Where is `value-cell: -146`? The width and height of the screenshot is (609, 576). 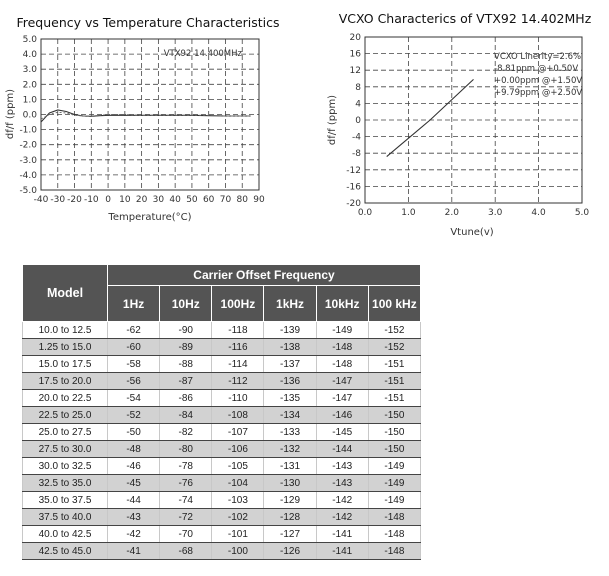 value-cell: -146 is located at coordinates (342, 415).